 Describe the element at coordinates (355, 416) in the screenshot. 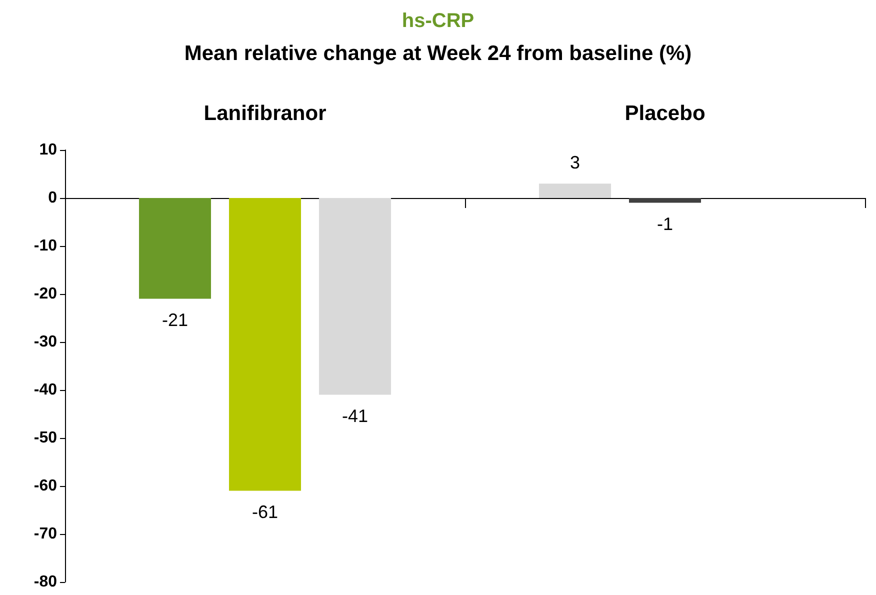

I see `data-label: -41` at that location.